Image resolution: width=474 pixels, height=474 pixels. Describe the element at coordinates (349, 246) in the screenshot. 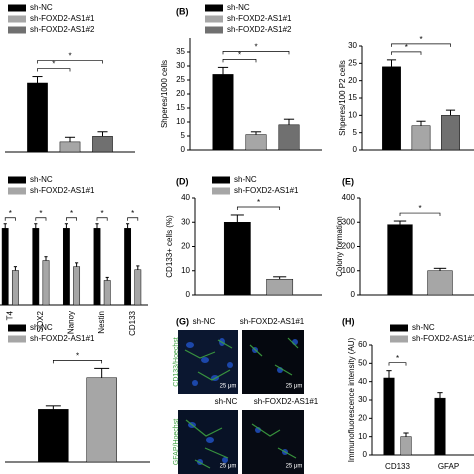

I see `y-tick-label: 200` at that location.